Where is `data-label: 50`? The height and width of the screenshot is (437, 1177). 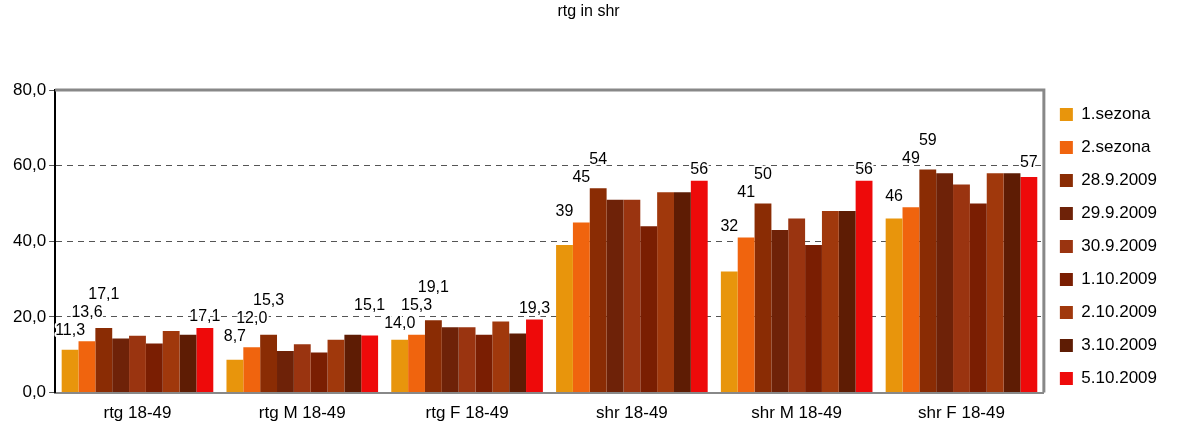 data-label: 50 is located at coordinates (763, 173).